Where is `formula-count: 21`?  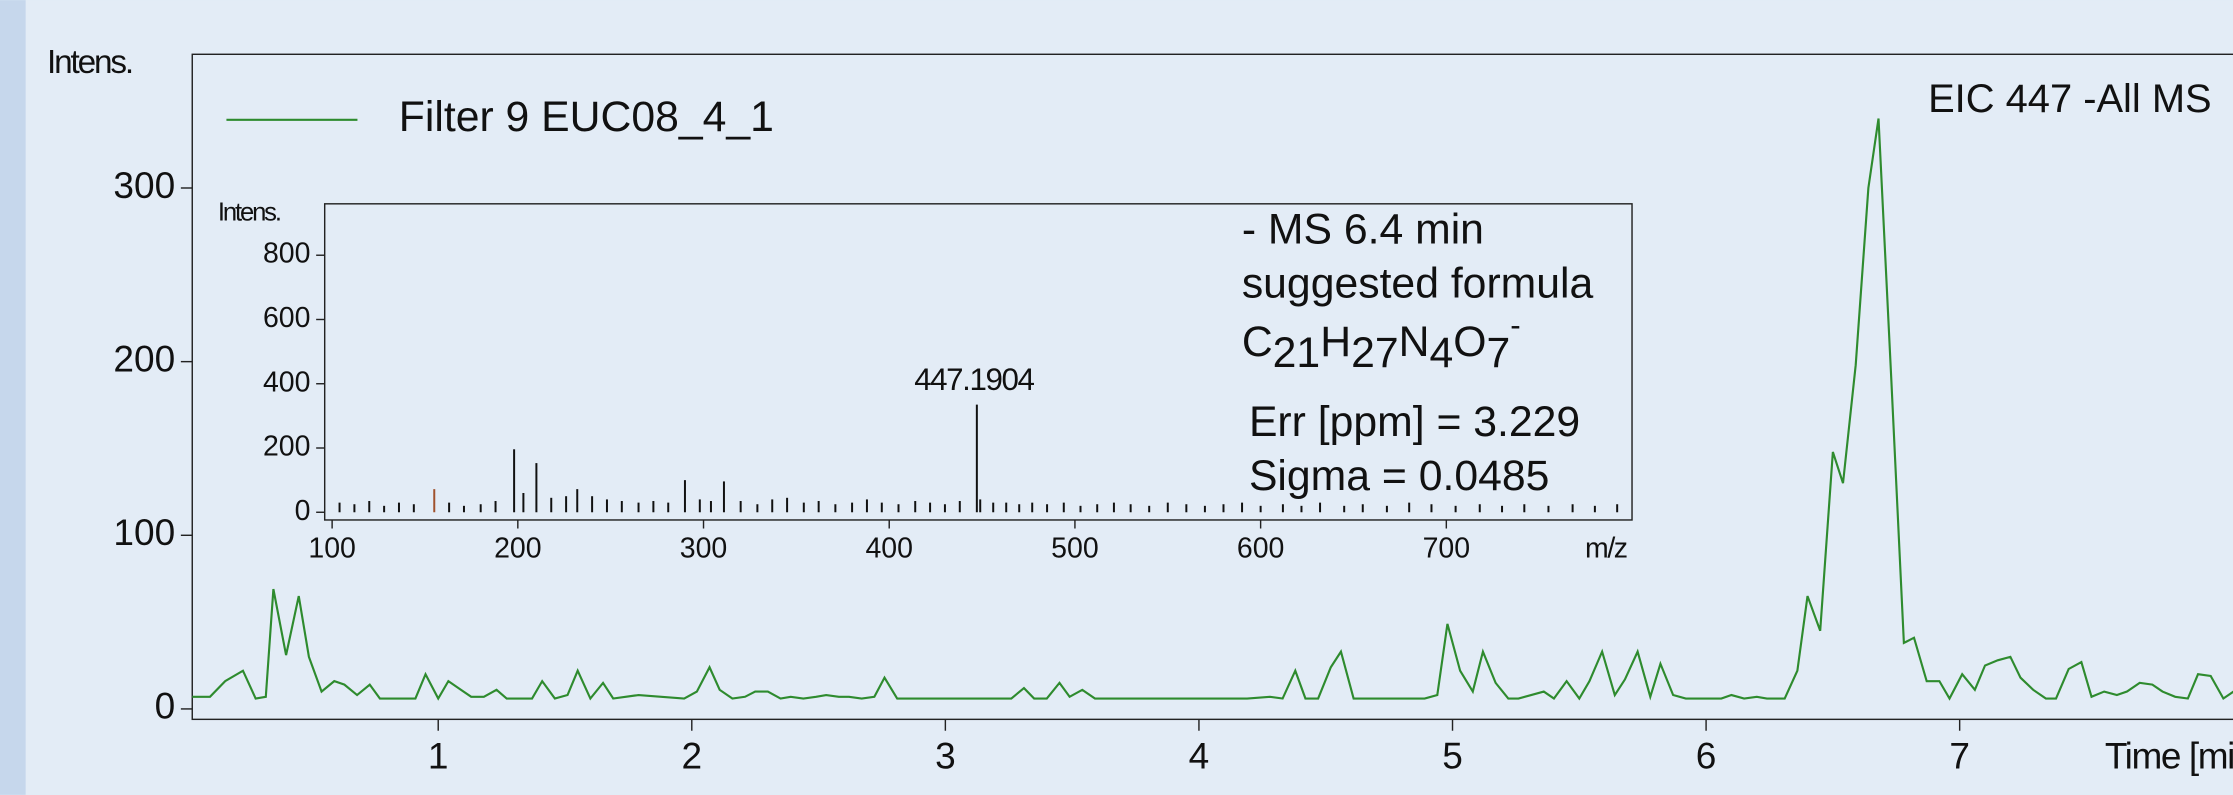
formula-count: 21 is located at coordinates (1297, 353).